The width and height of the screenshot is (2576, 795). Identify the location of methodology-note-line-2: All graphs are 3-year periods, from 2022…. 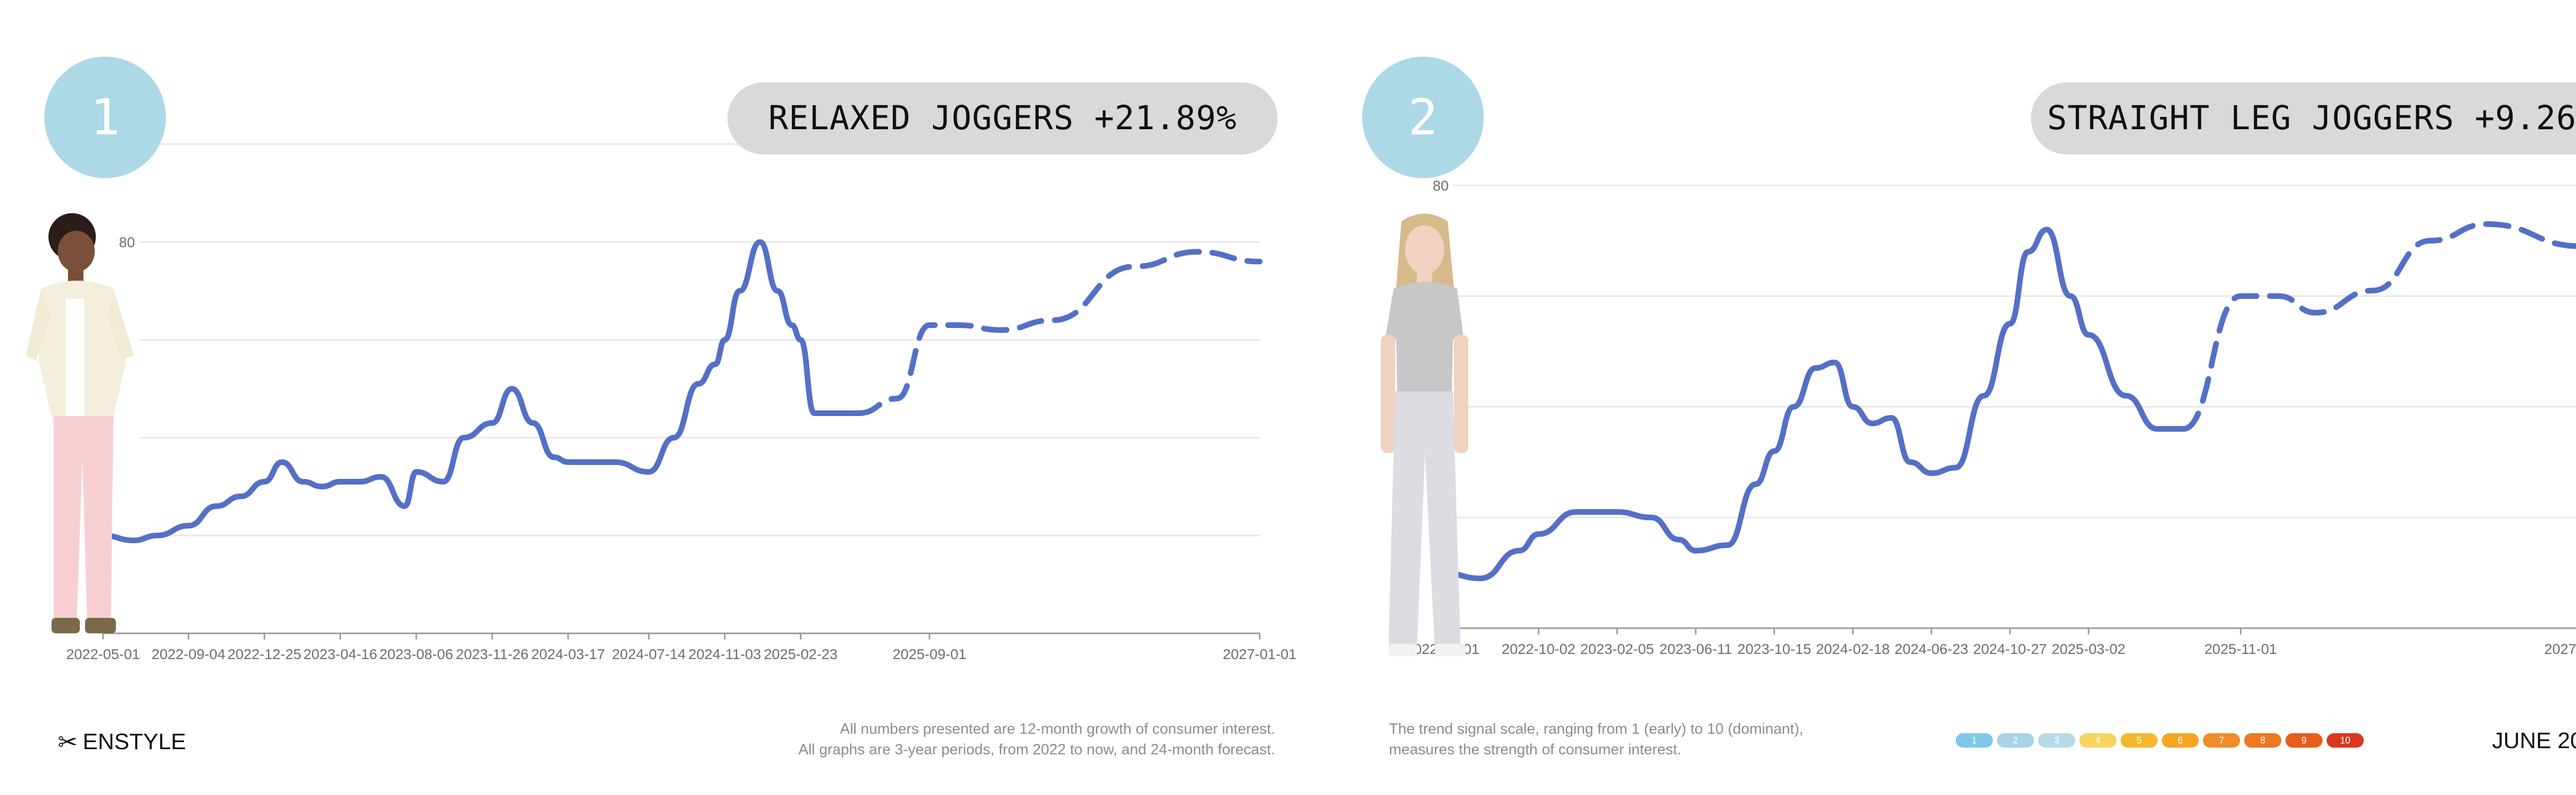
(1036, 749).